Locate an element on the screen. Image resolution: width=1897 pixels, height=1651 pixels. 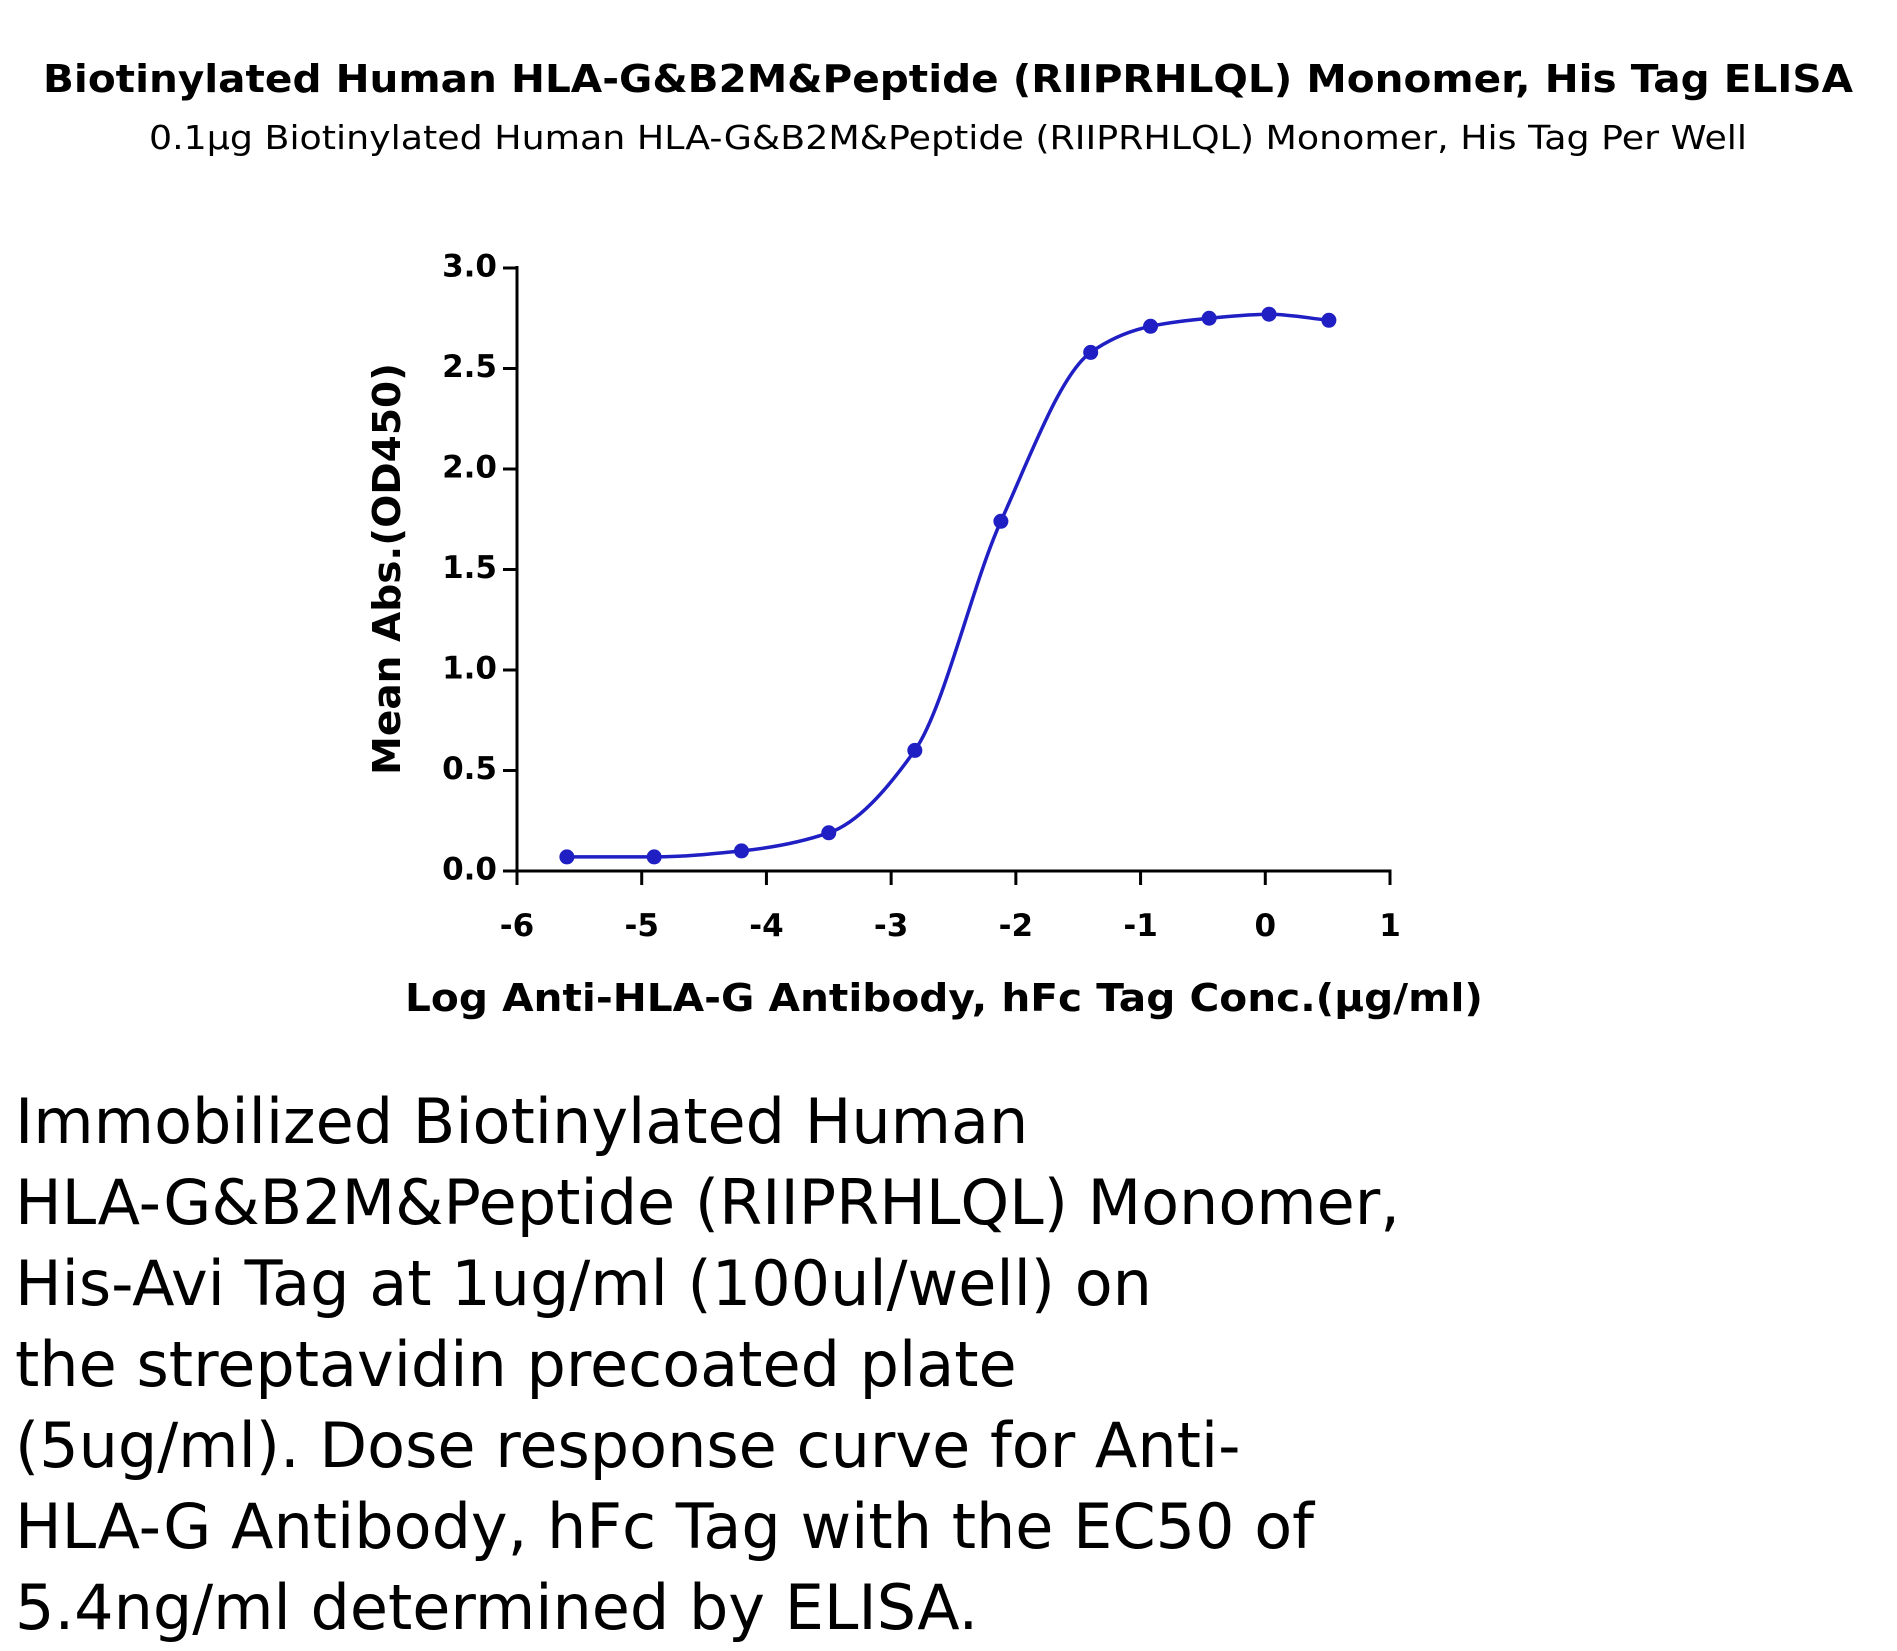
x-tick-label: 1 is located at coordinates (1390, 926).